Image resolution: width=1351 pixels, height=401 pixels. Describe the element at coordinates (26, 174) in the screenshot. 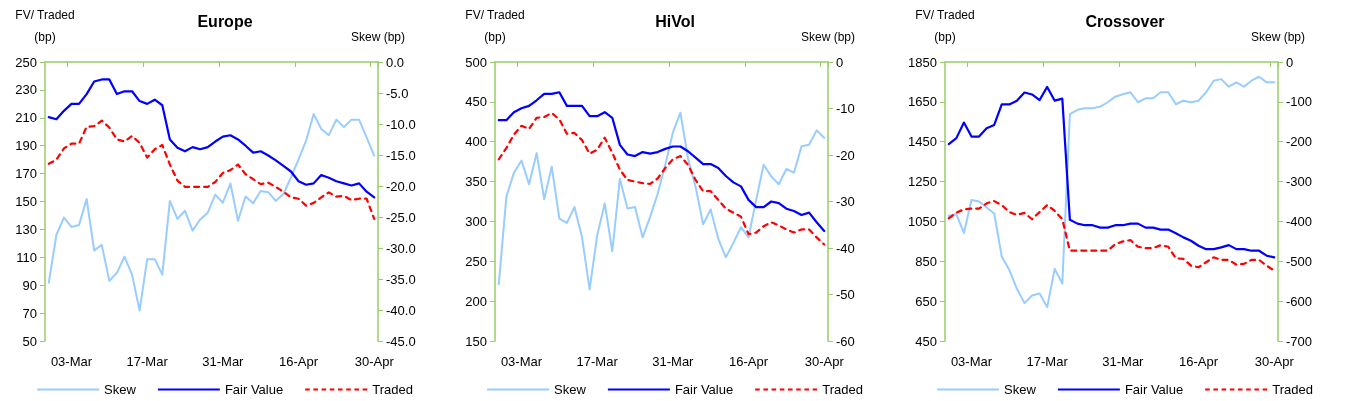

I see `y-tick-label: 170` at that location.